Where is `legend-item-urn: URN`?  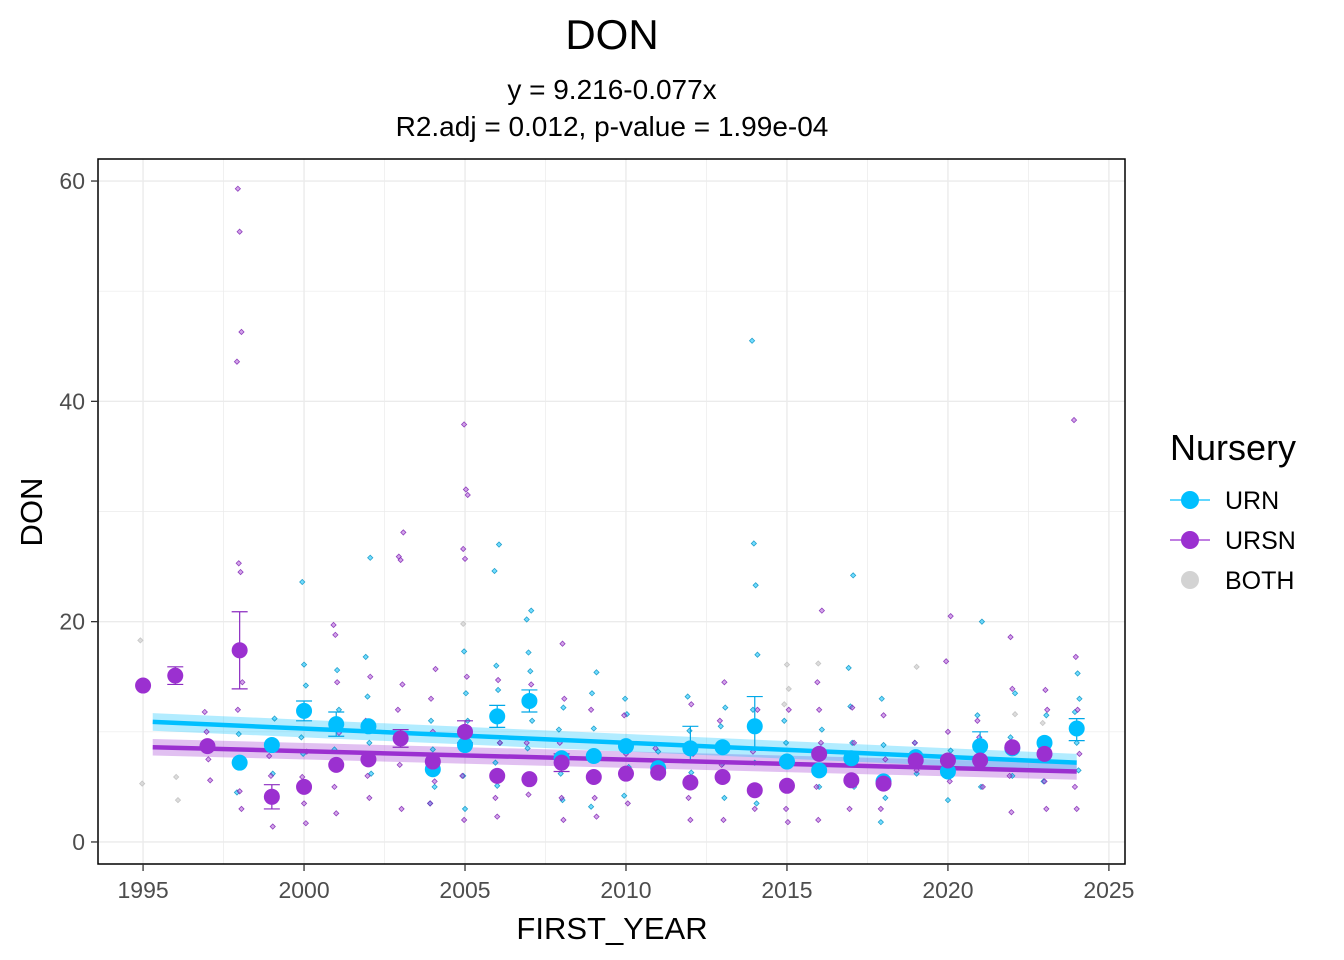
legend-item-urn: URN is located at coordinates (1224, 501).